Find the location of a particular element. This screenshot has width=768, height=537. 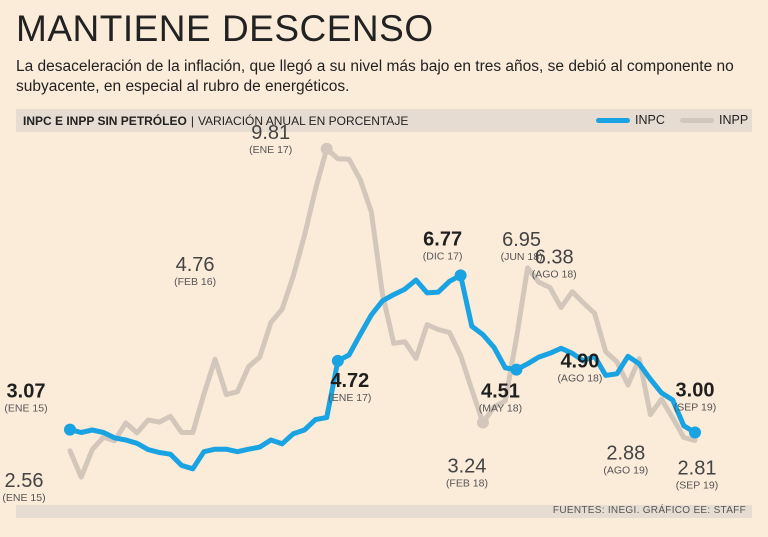

data-label-value: 2.81 is located at coordinates (697, 468).